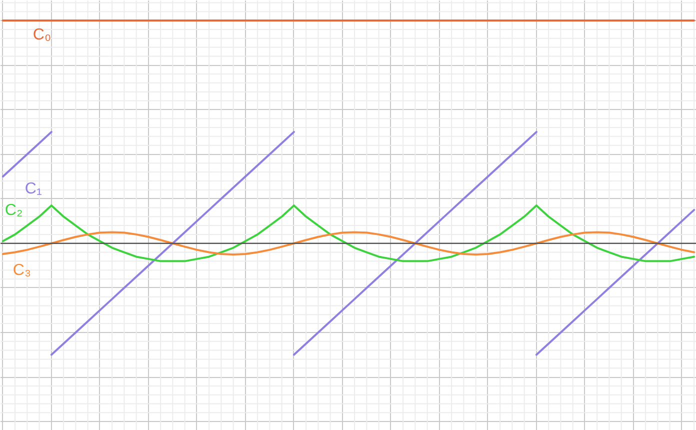  Describe the element at coordinates (13, 211) in the screenshot. I see `series-label: C₂` at that location.